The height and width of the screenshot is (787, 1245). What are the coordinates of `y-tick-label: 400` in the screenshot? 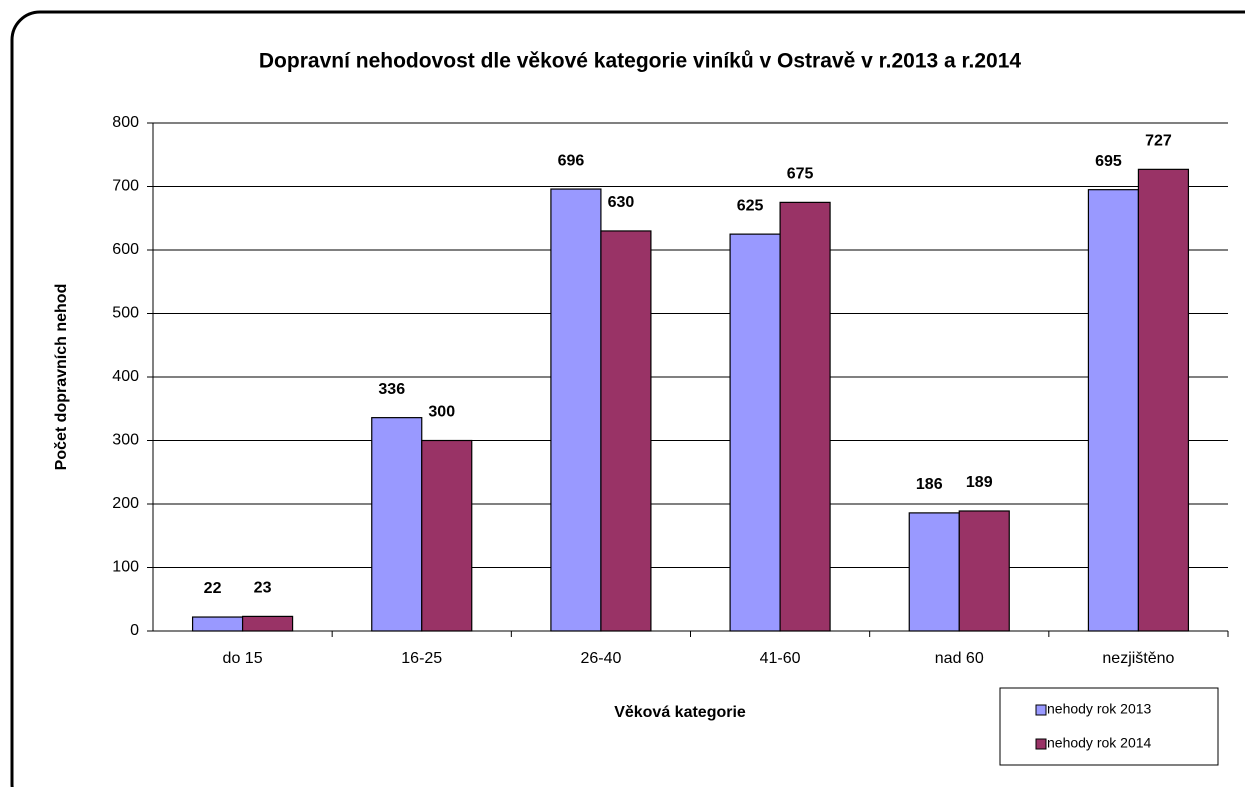 It's located at (125, 376).